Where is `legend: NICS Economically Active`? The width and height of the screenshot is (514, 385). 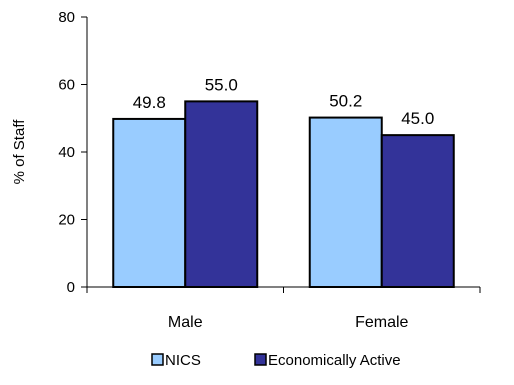
legend: NICS Economically Active is located at coordinates (276, 360).